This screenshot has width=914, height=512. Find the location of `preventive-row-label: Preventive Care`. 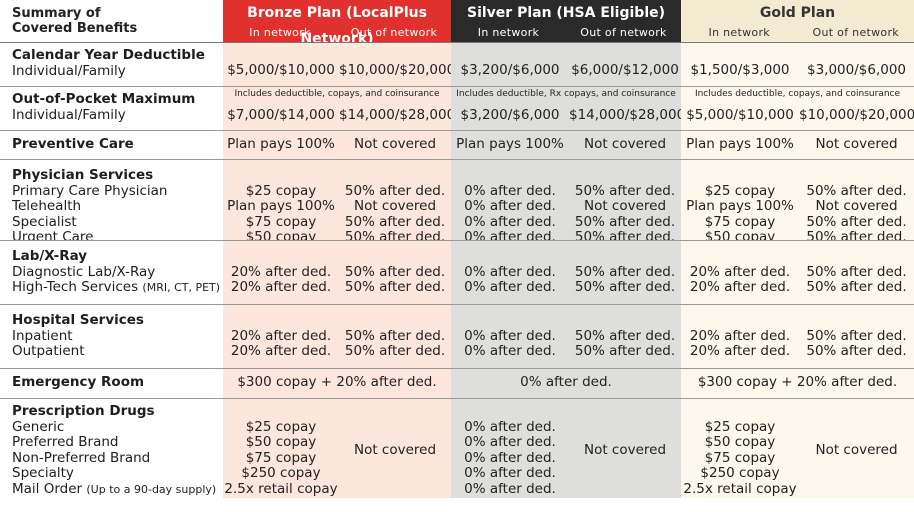

preventive-row-label: Preventive Care is located at coordinates (111, 144).